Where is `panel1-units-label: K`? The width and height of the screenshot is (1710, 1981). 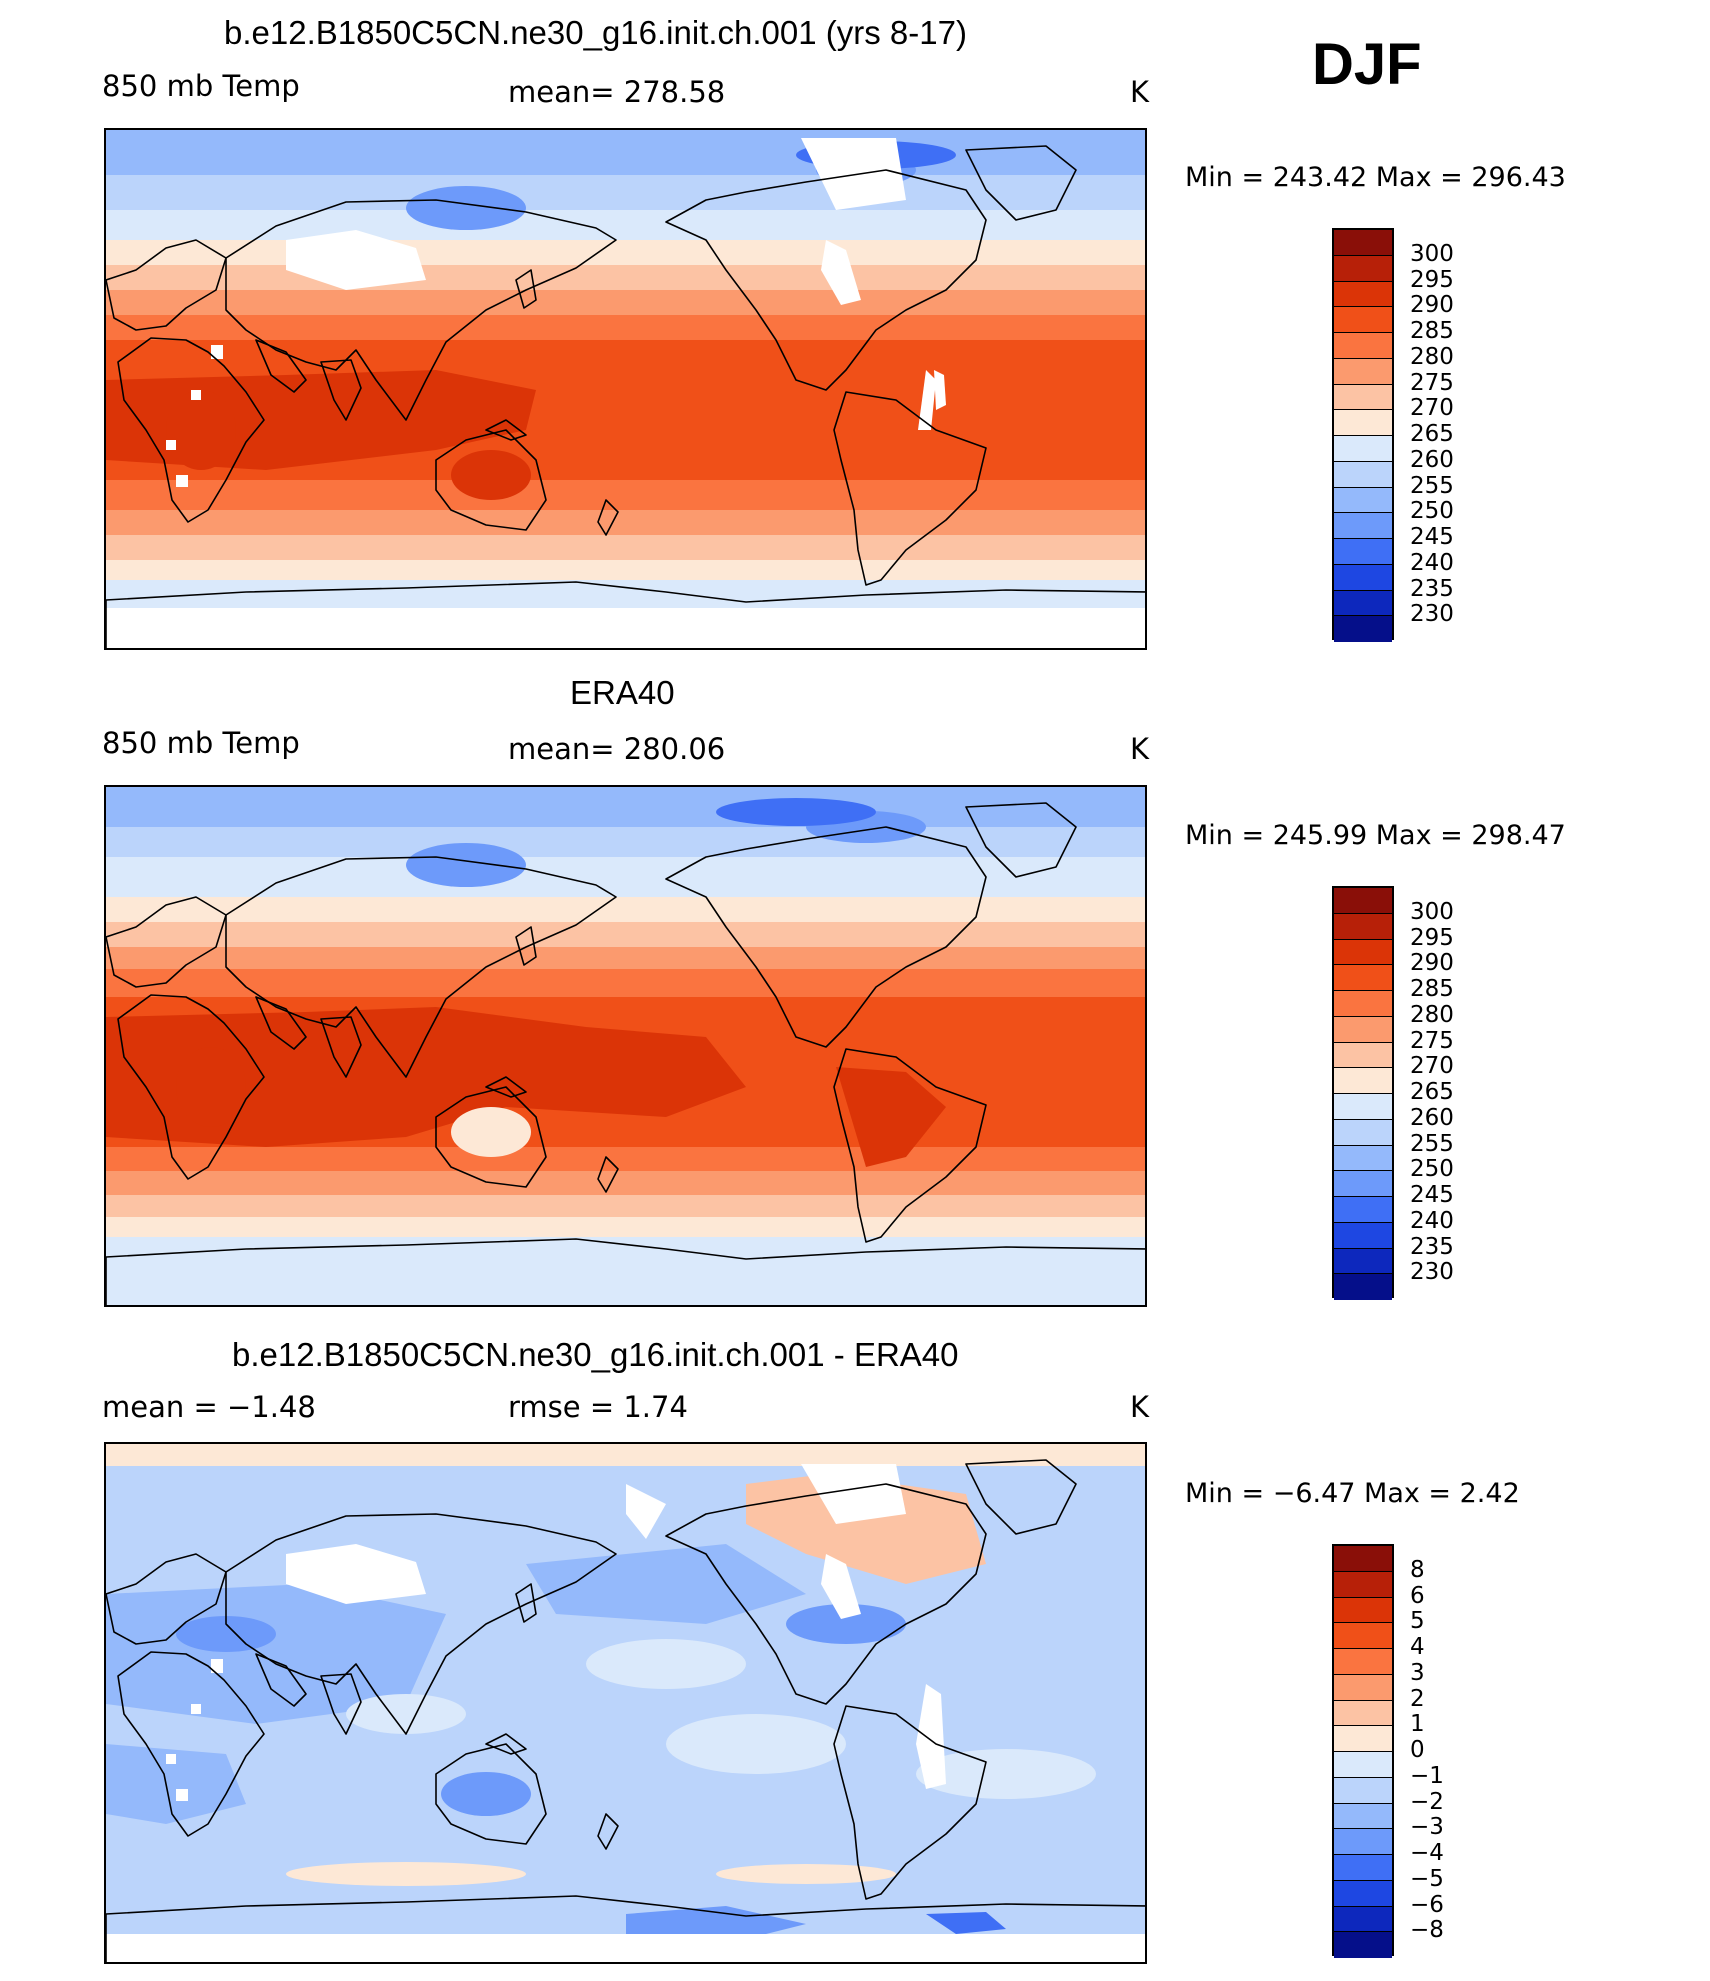
panel1-units-label: K is located at coordinates (1140, 92).